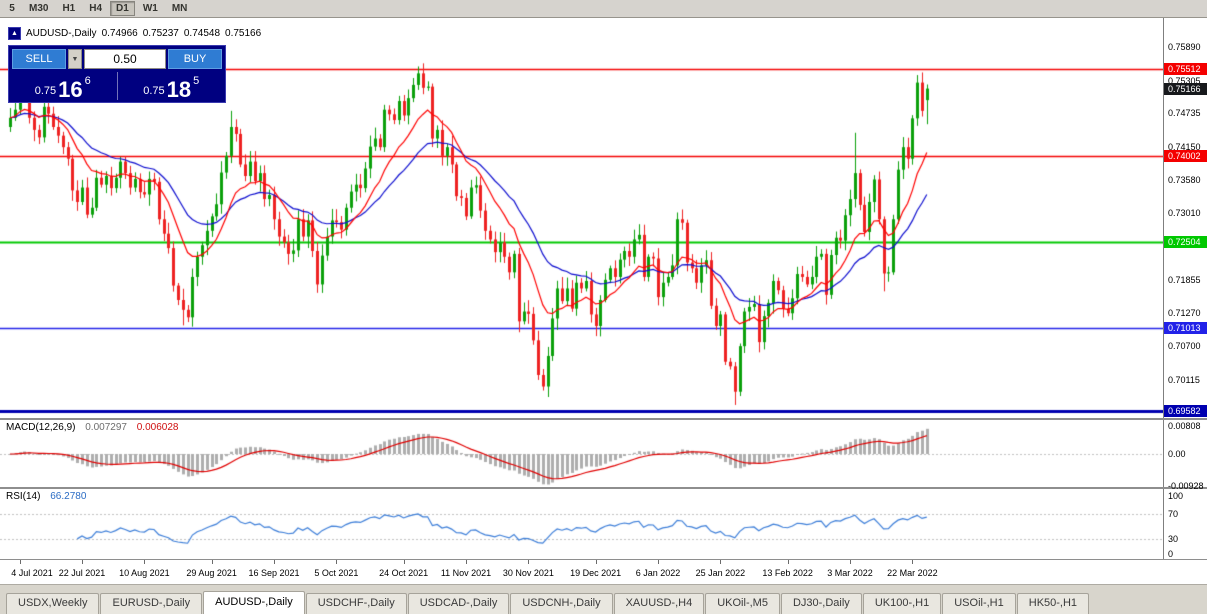  I want to click on rsi-title: RSI(14), so click(23, 496).